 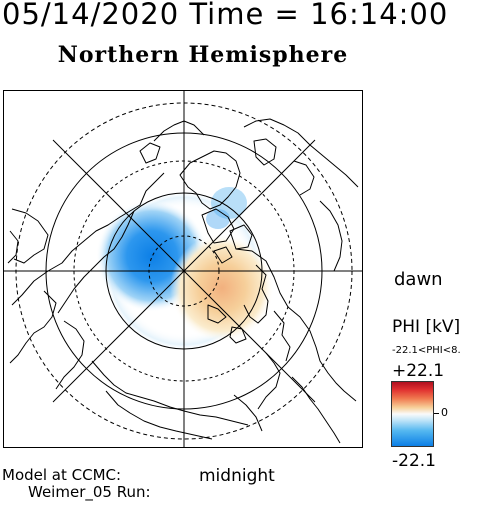 I want to click on colorbar-max-label: +22.1, so click(x=418, y=371).